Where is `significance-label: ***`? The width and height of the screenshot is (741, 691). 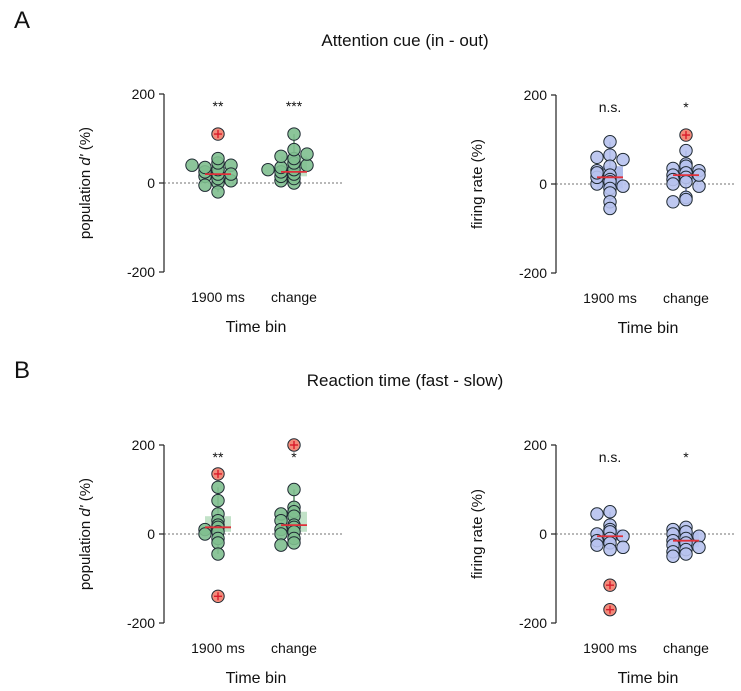 significance-label: *** is located at coordinates (294, 106).